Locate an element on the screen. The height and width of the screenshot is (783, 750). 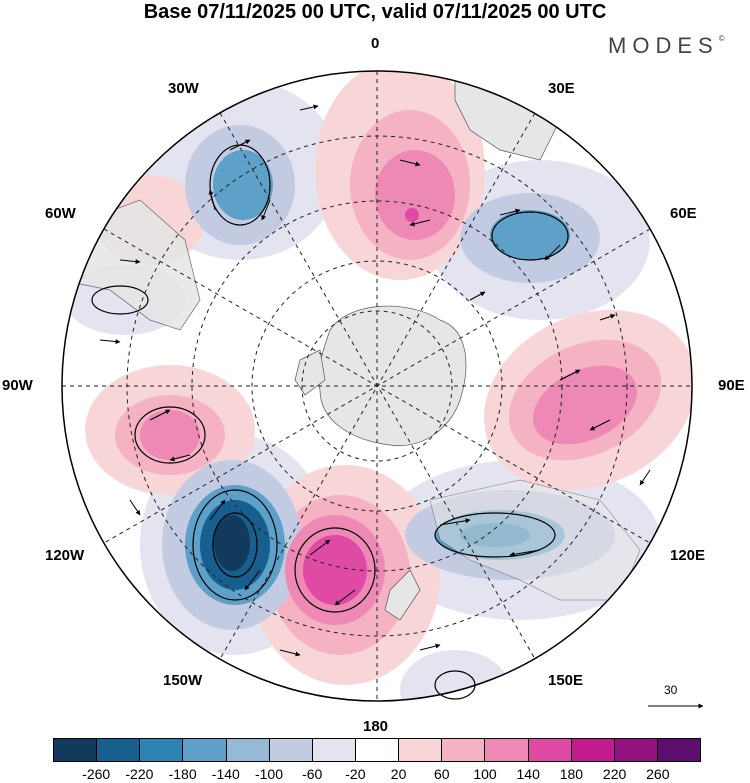
brand-name: MODES is located at coordinates (663, 45).